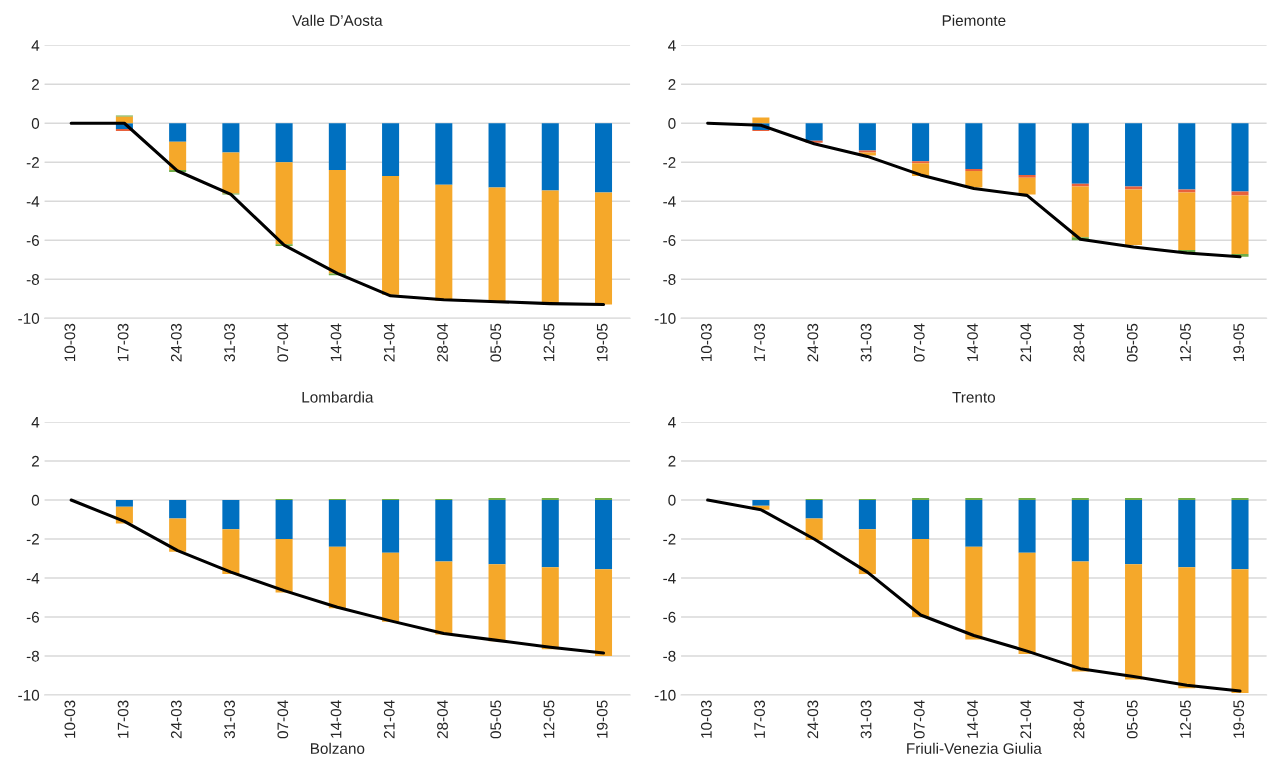  Describe the element at coordinates (337, 20) in the screenshot. I see `chart-title: Valle D’Aosta` at that location.